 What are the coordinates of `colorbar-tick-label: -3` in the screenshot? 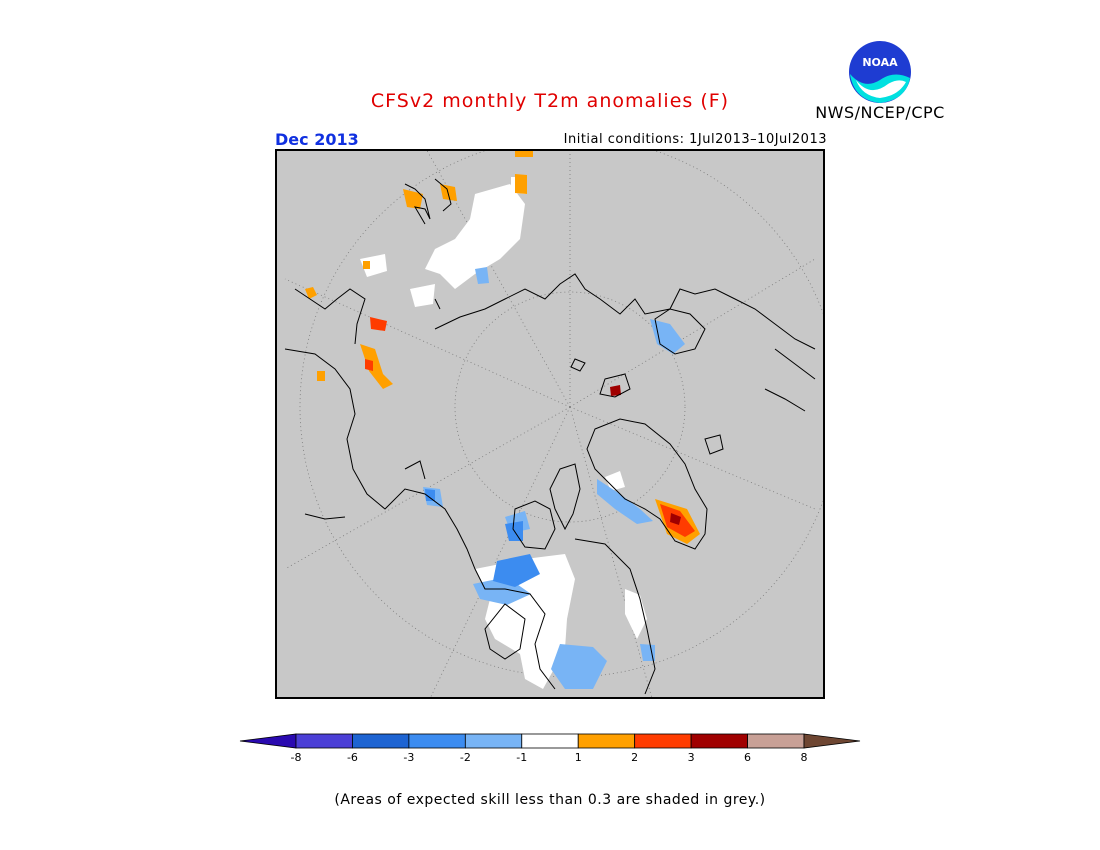 It's located at (408, 757).